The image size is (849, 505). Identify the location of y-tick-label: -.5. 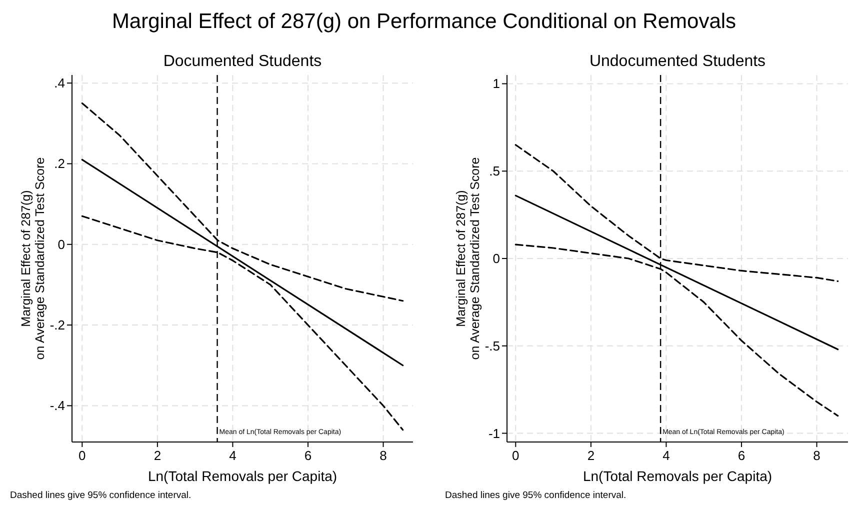
(492, 346).